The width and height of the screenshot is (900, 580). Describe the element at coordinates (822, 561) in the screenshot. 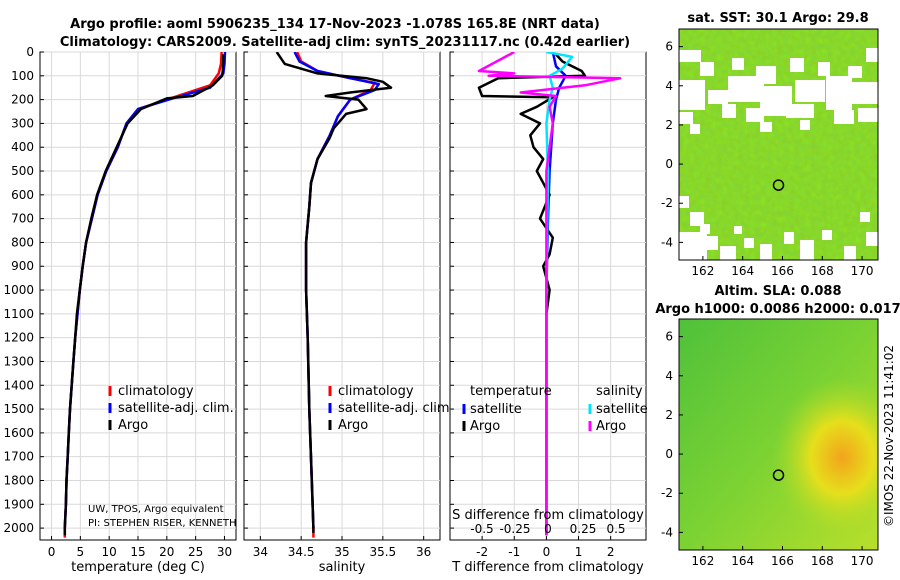

I see `sla-map-x-tick-label: 168` at that location.